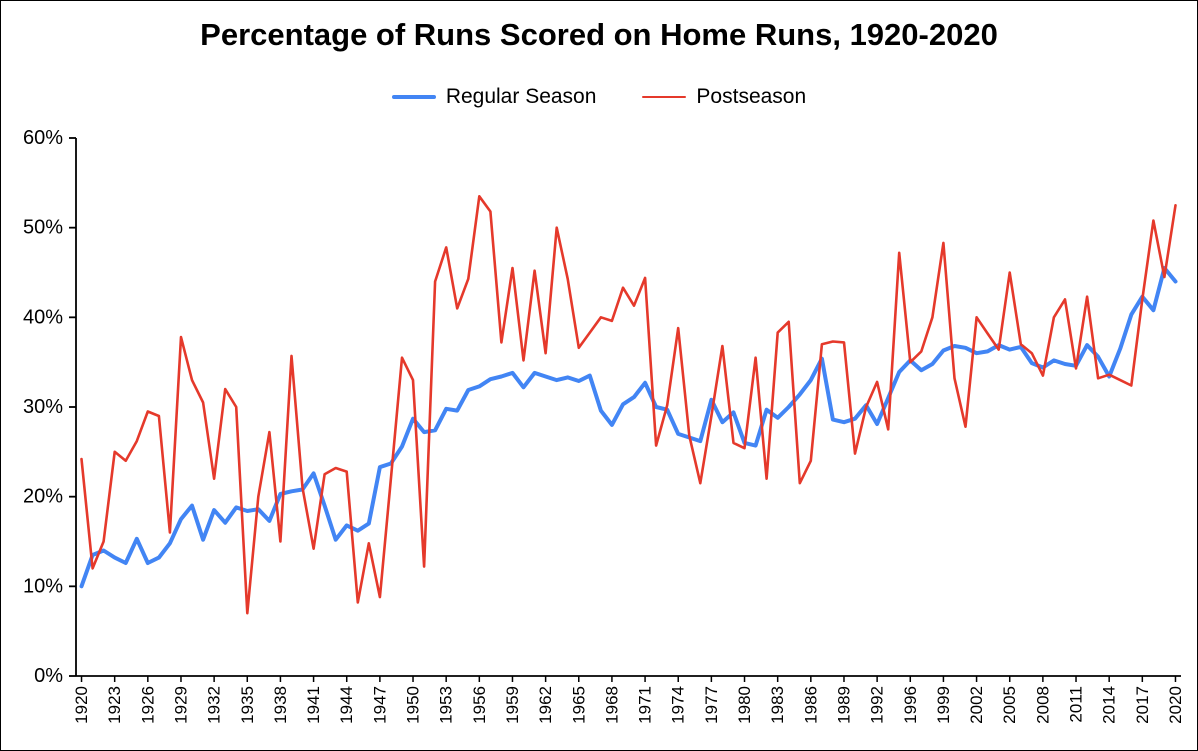 Image resolution: width=1198 pixels, height=751 pixels. What do you see at coordinates (346, 705) in the screenshot?
I see `x-tick-label: 1944` at bounding box center [346, 705].